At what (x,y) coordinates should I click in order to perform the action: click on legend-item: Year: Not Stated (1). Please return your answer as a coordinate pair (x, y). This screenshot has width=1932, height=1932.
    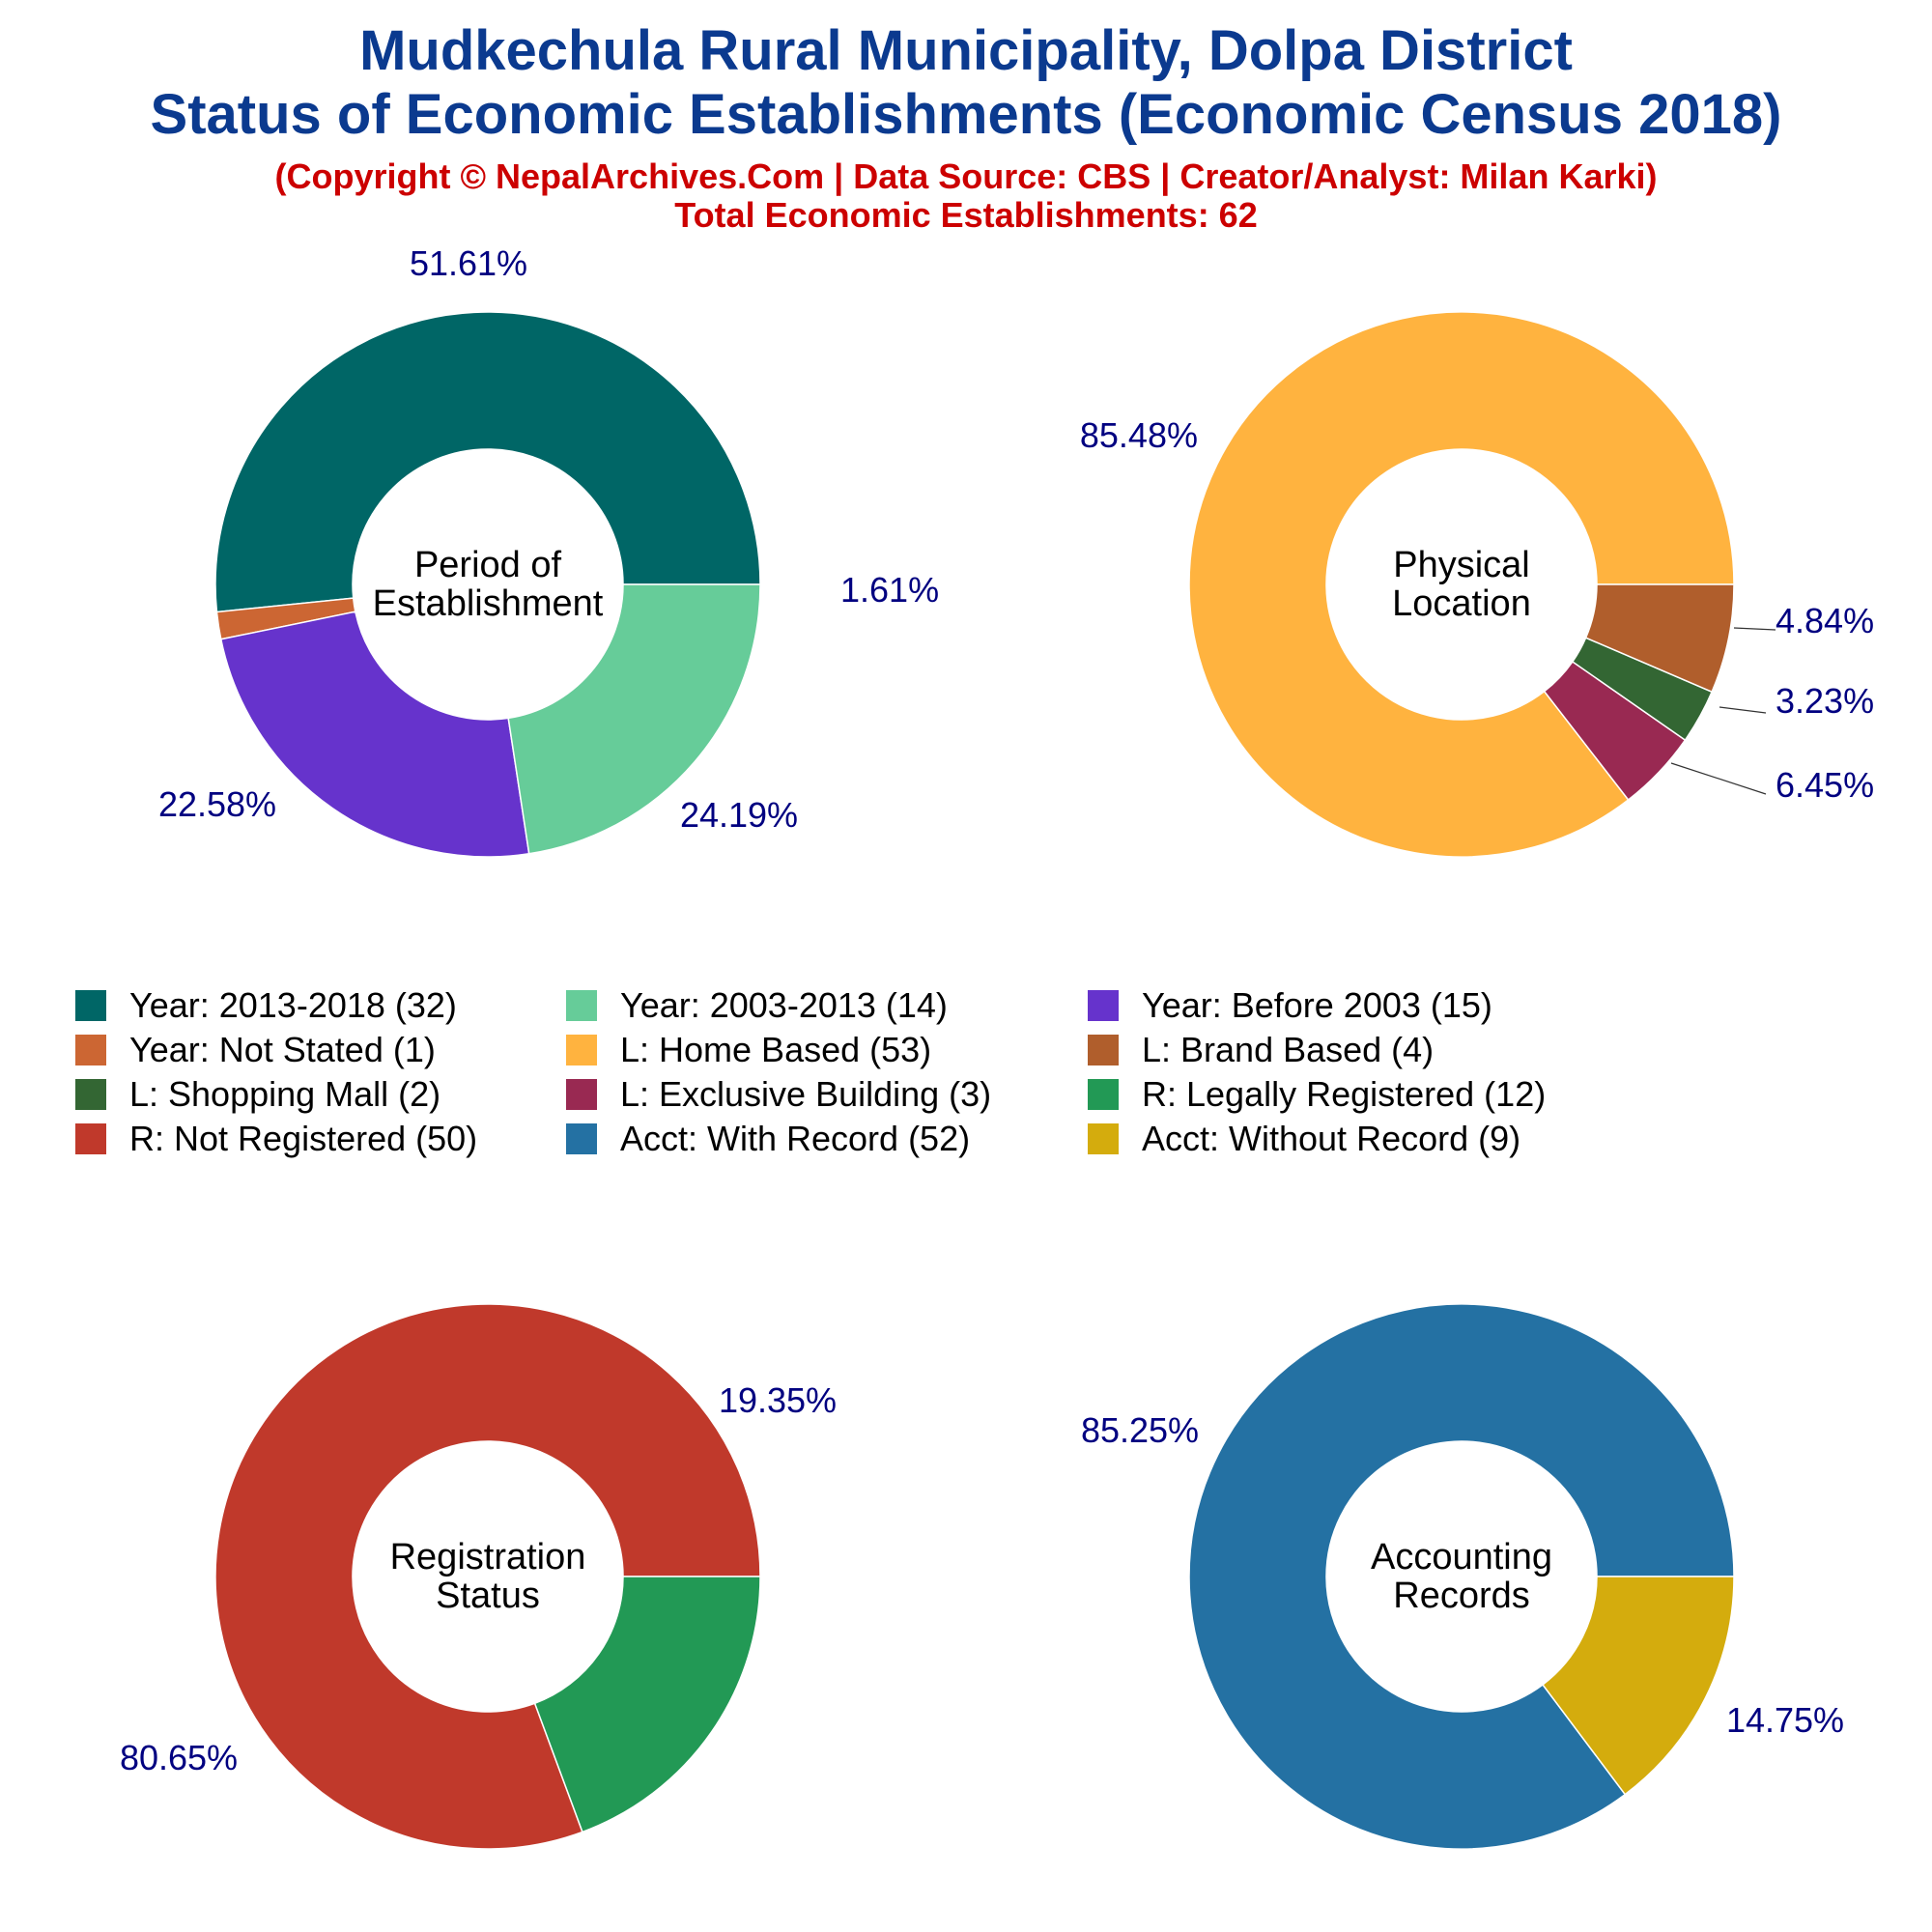
    Looking at the image, I should click on (320, 1050).